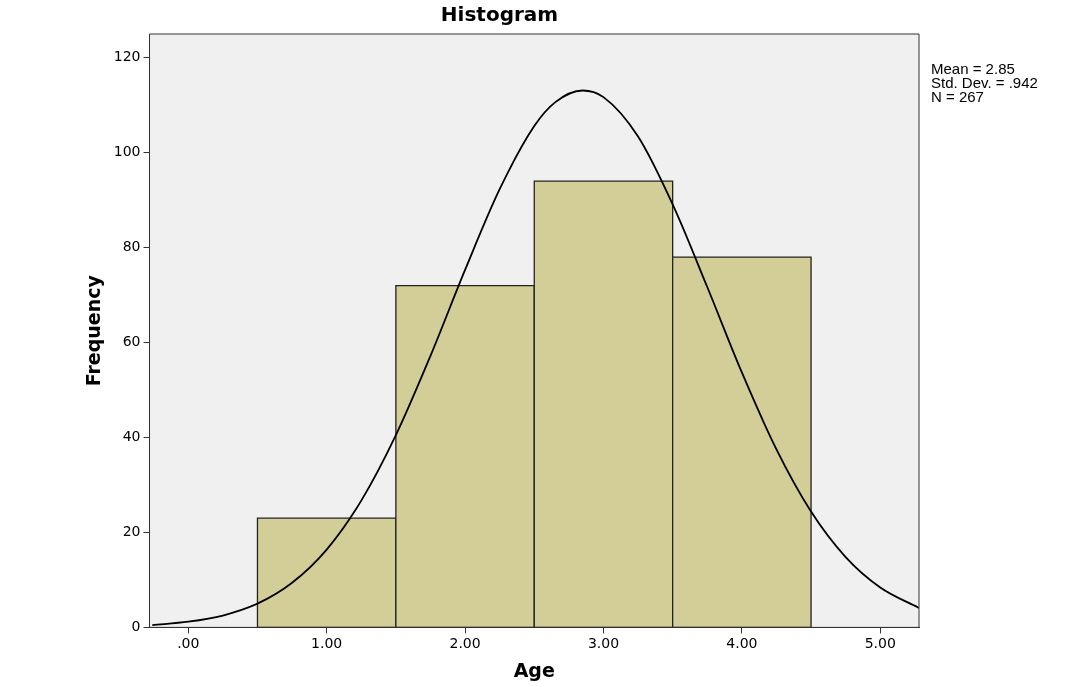 The height and width of the screenshot is (687, 1069). Describe the element at coordinates (131, 341) in the screenshot. I see `y-tick-label: 60` at that location.